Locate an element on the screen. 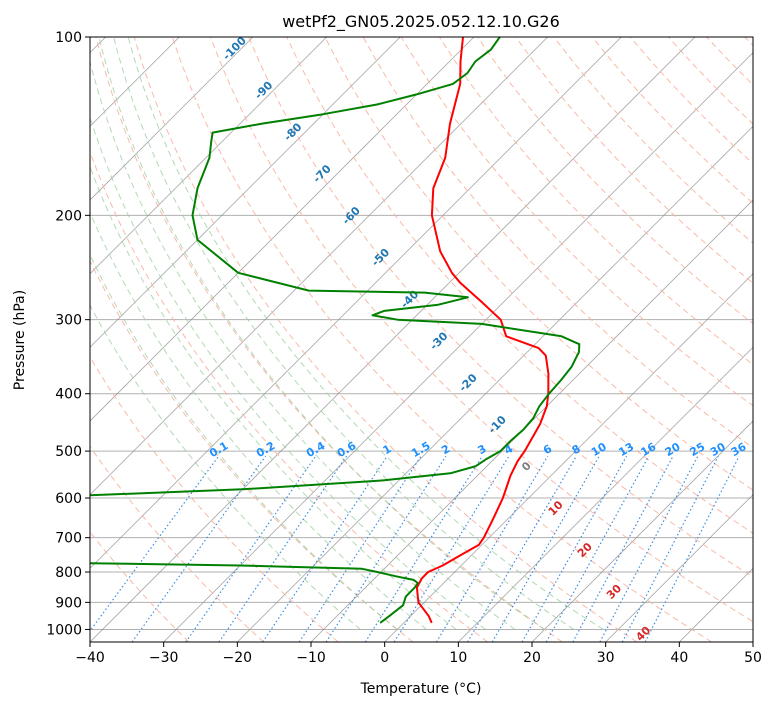 This screenshot has width=775, height=712. y-tick-label: 500 is located at coordinates (68, 452).